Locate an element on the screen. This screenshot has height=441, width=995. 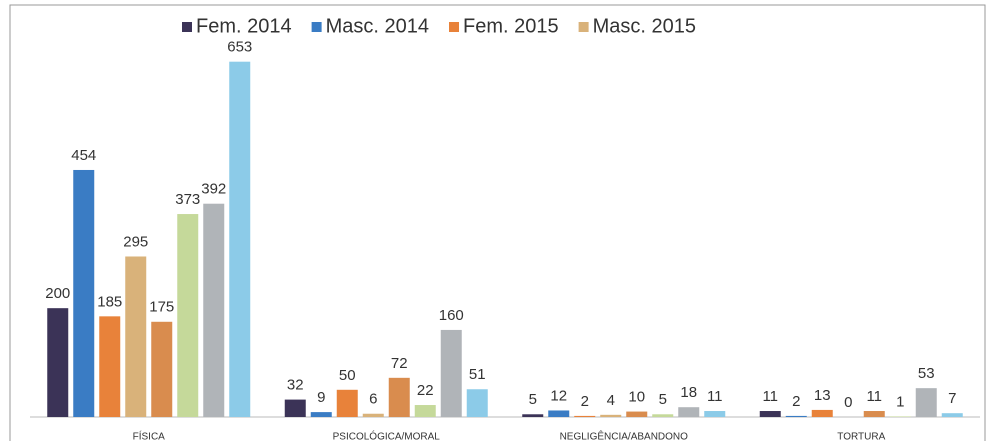
data-label: 51 is located at coordinates (477, 374).